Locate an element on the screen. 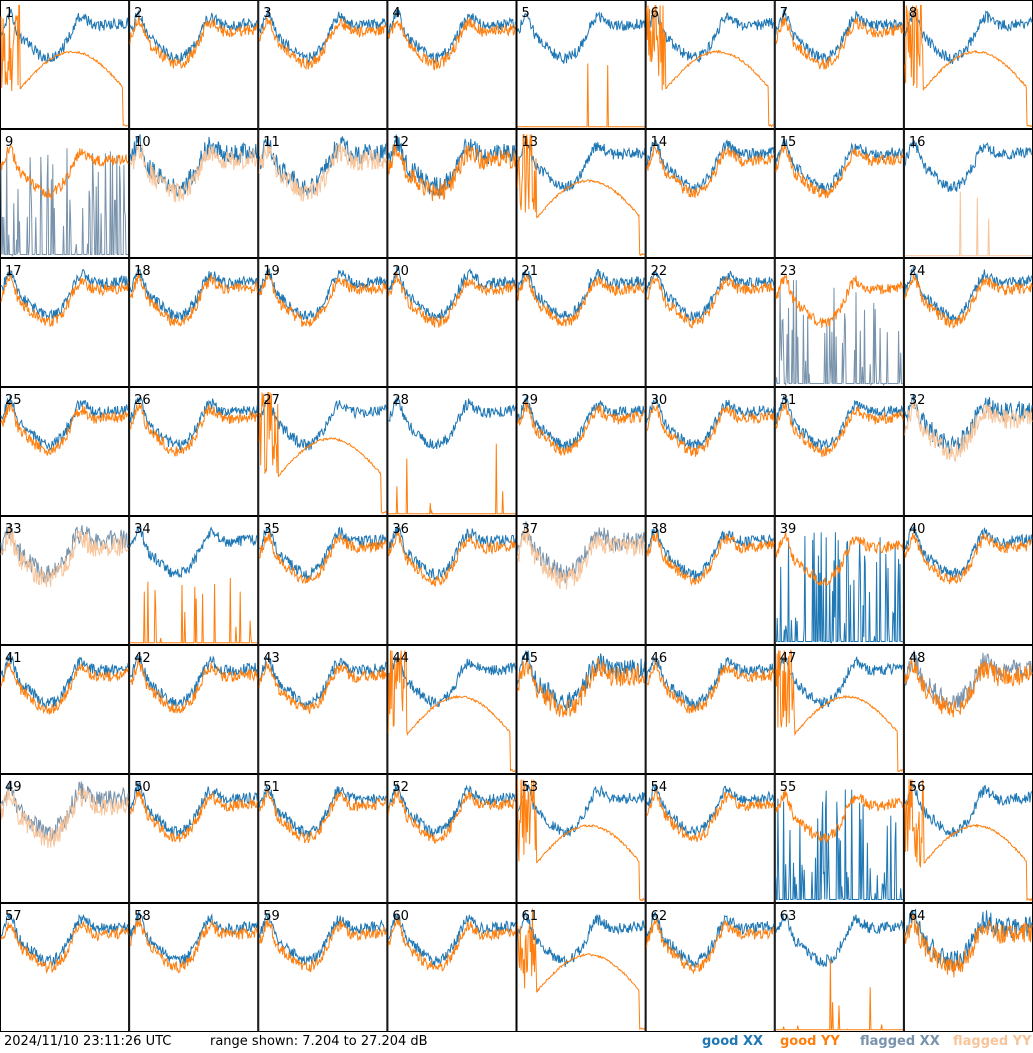 This screenshot has width=1033, height=1053. panel-55: 55 is located at coordinates (839, 838).